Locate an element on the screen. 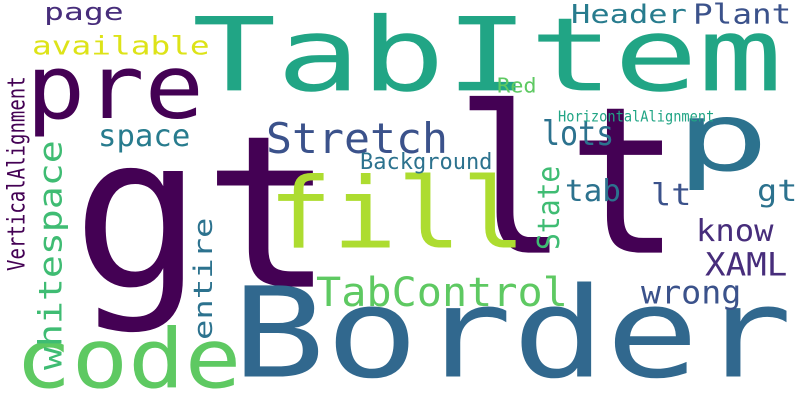 The width and height of the screenshot is (800, 400). word-tab: tab is located at coordinates (593, 192).